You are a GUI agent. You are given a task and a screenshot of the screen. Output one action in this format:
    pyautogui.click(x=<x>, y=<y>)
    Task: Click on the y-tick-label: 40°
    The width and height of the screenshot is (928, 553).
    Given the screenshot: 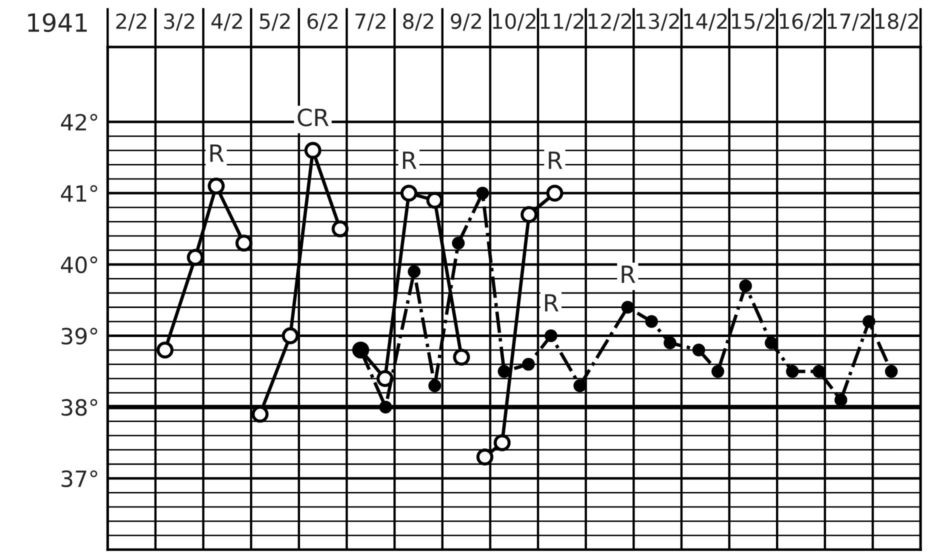 What is the action you would take?
    pyautogui.click(x=79, y=265)
    